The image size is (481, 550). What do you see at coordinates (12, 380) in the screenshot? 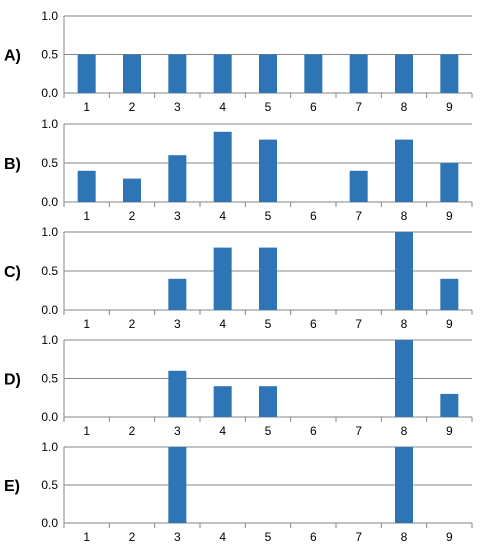
I see `panel-label: D)` at bounding box center [12, 380].